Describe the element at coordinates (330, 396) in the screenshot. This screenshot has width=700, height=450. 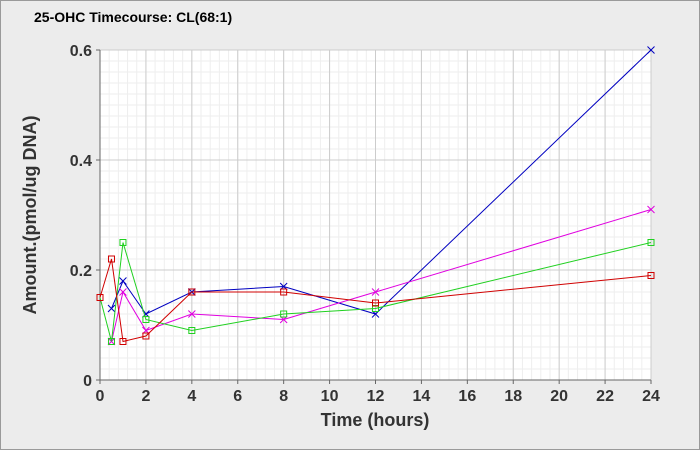
I see `x-tick-label: 10` at that location.